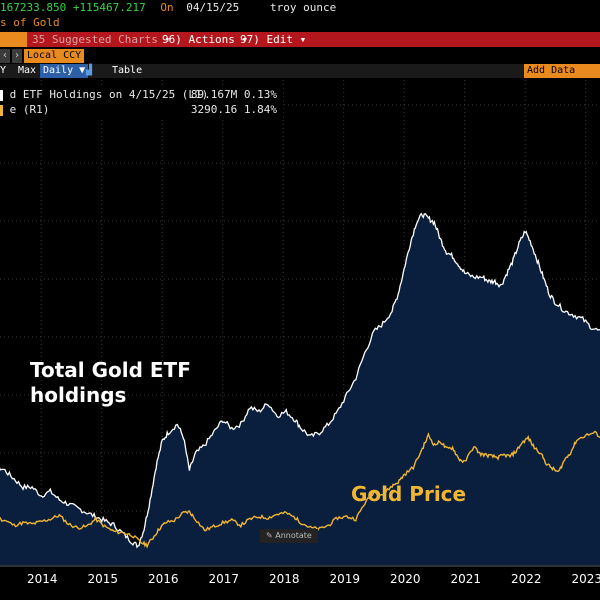  I want to click on currency-row: ‹ › Local CCY, so click(300, 56).